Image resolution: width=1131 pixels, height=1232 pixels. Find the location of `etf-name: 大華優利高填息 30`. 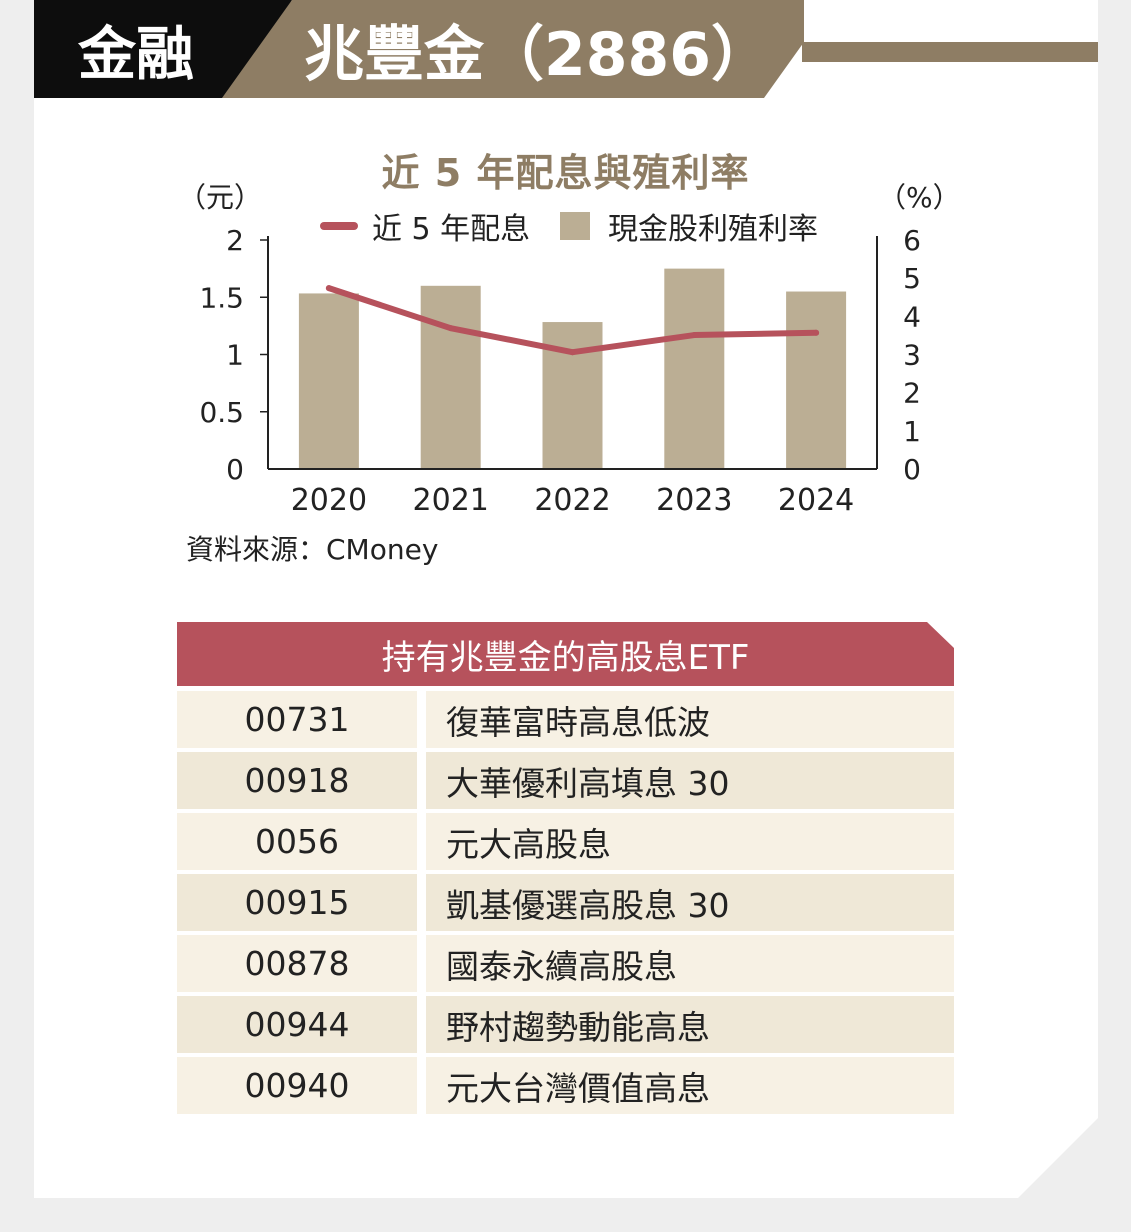

etf-name: 大華優利高填息 30 is located at coordinates (690, 780).